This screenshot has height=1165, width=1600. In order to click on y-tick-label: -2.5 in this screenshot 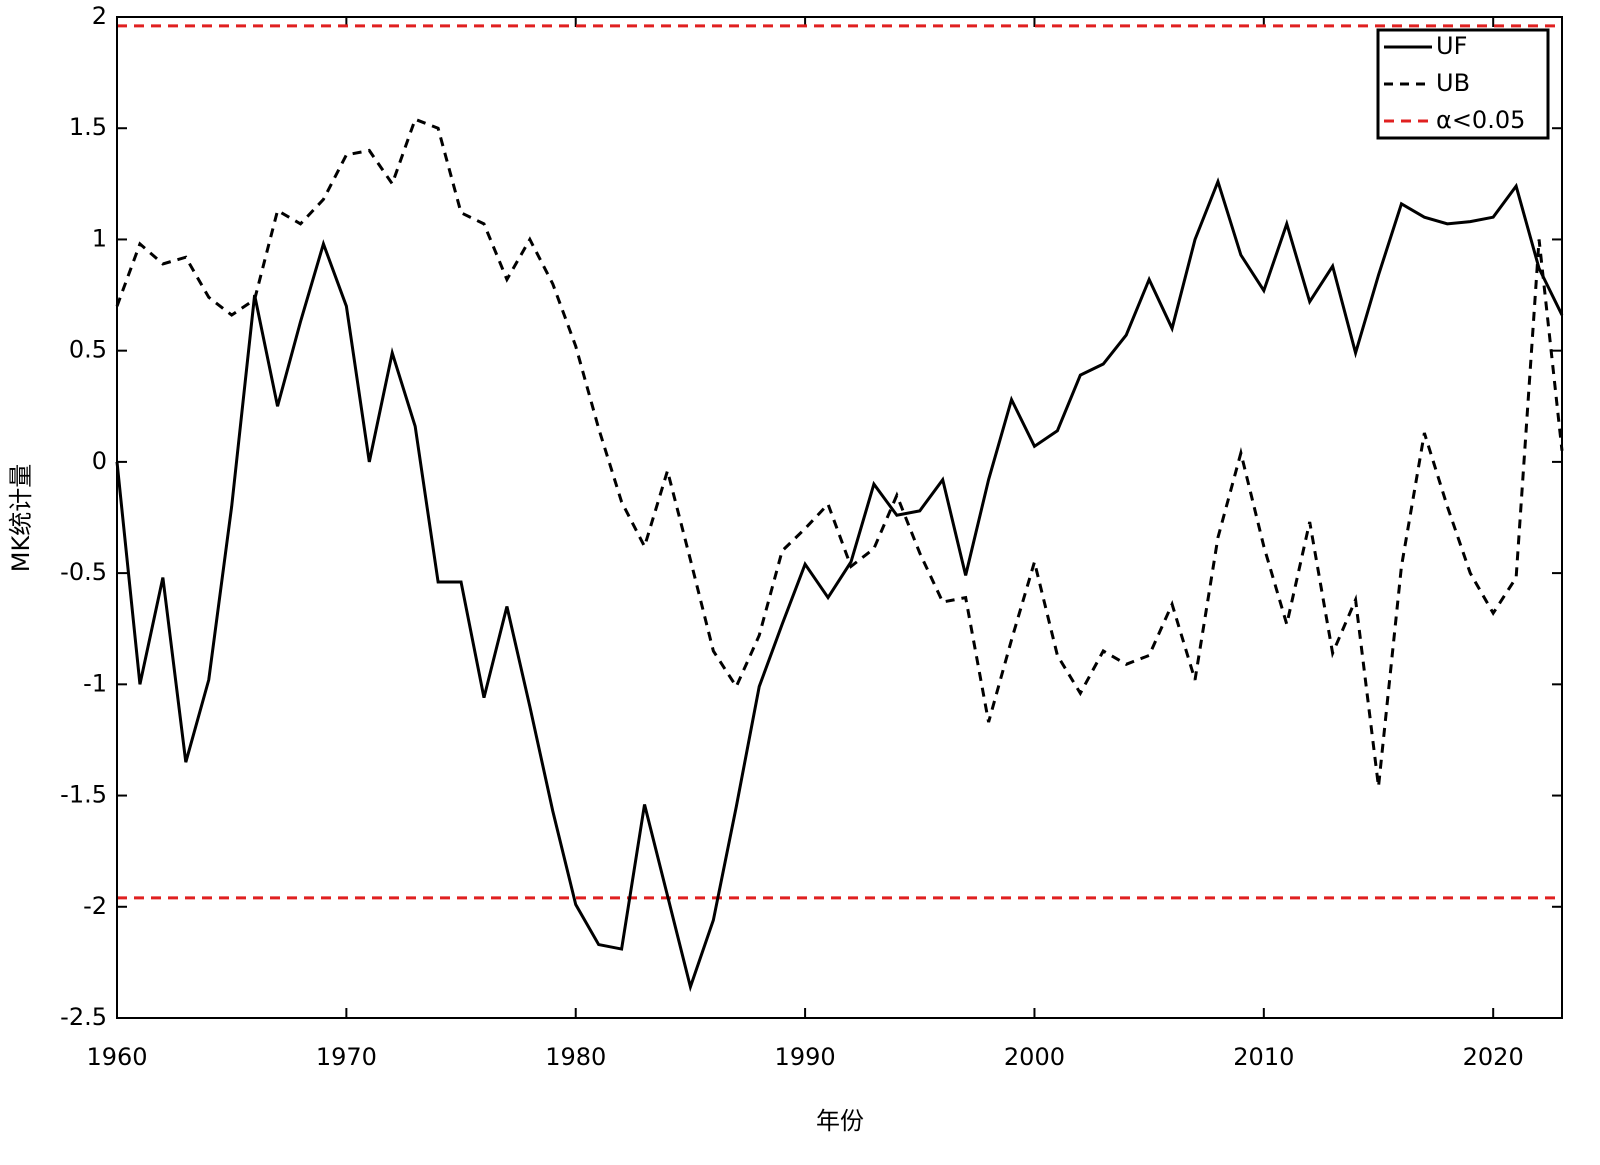, I will do `click(83, 1017)`.